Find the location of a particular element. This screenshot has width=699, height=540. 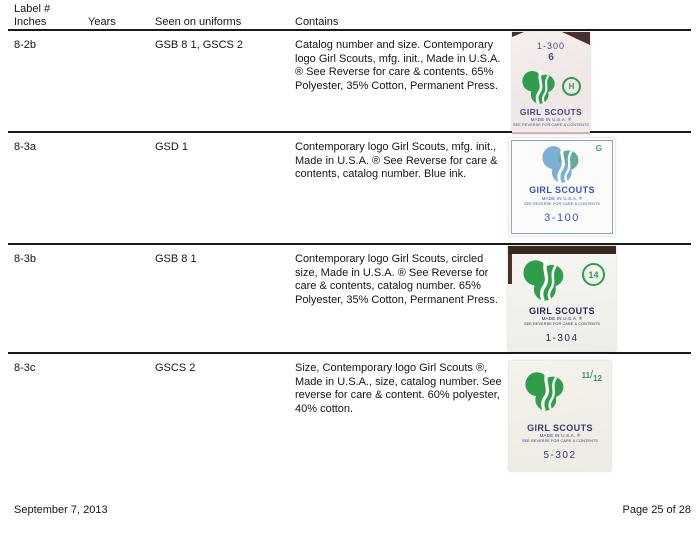

cell-seen-on-uniforms: GSB 8 1, GSCS 2 is located at coordinates (199, 45).